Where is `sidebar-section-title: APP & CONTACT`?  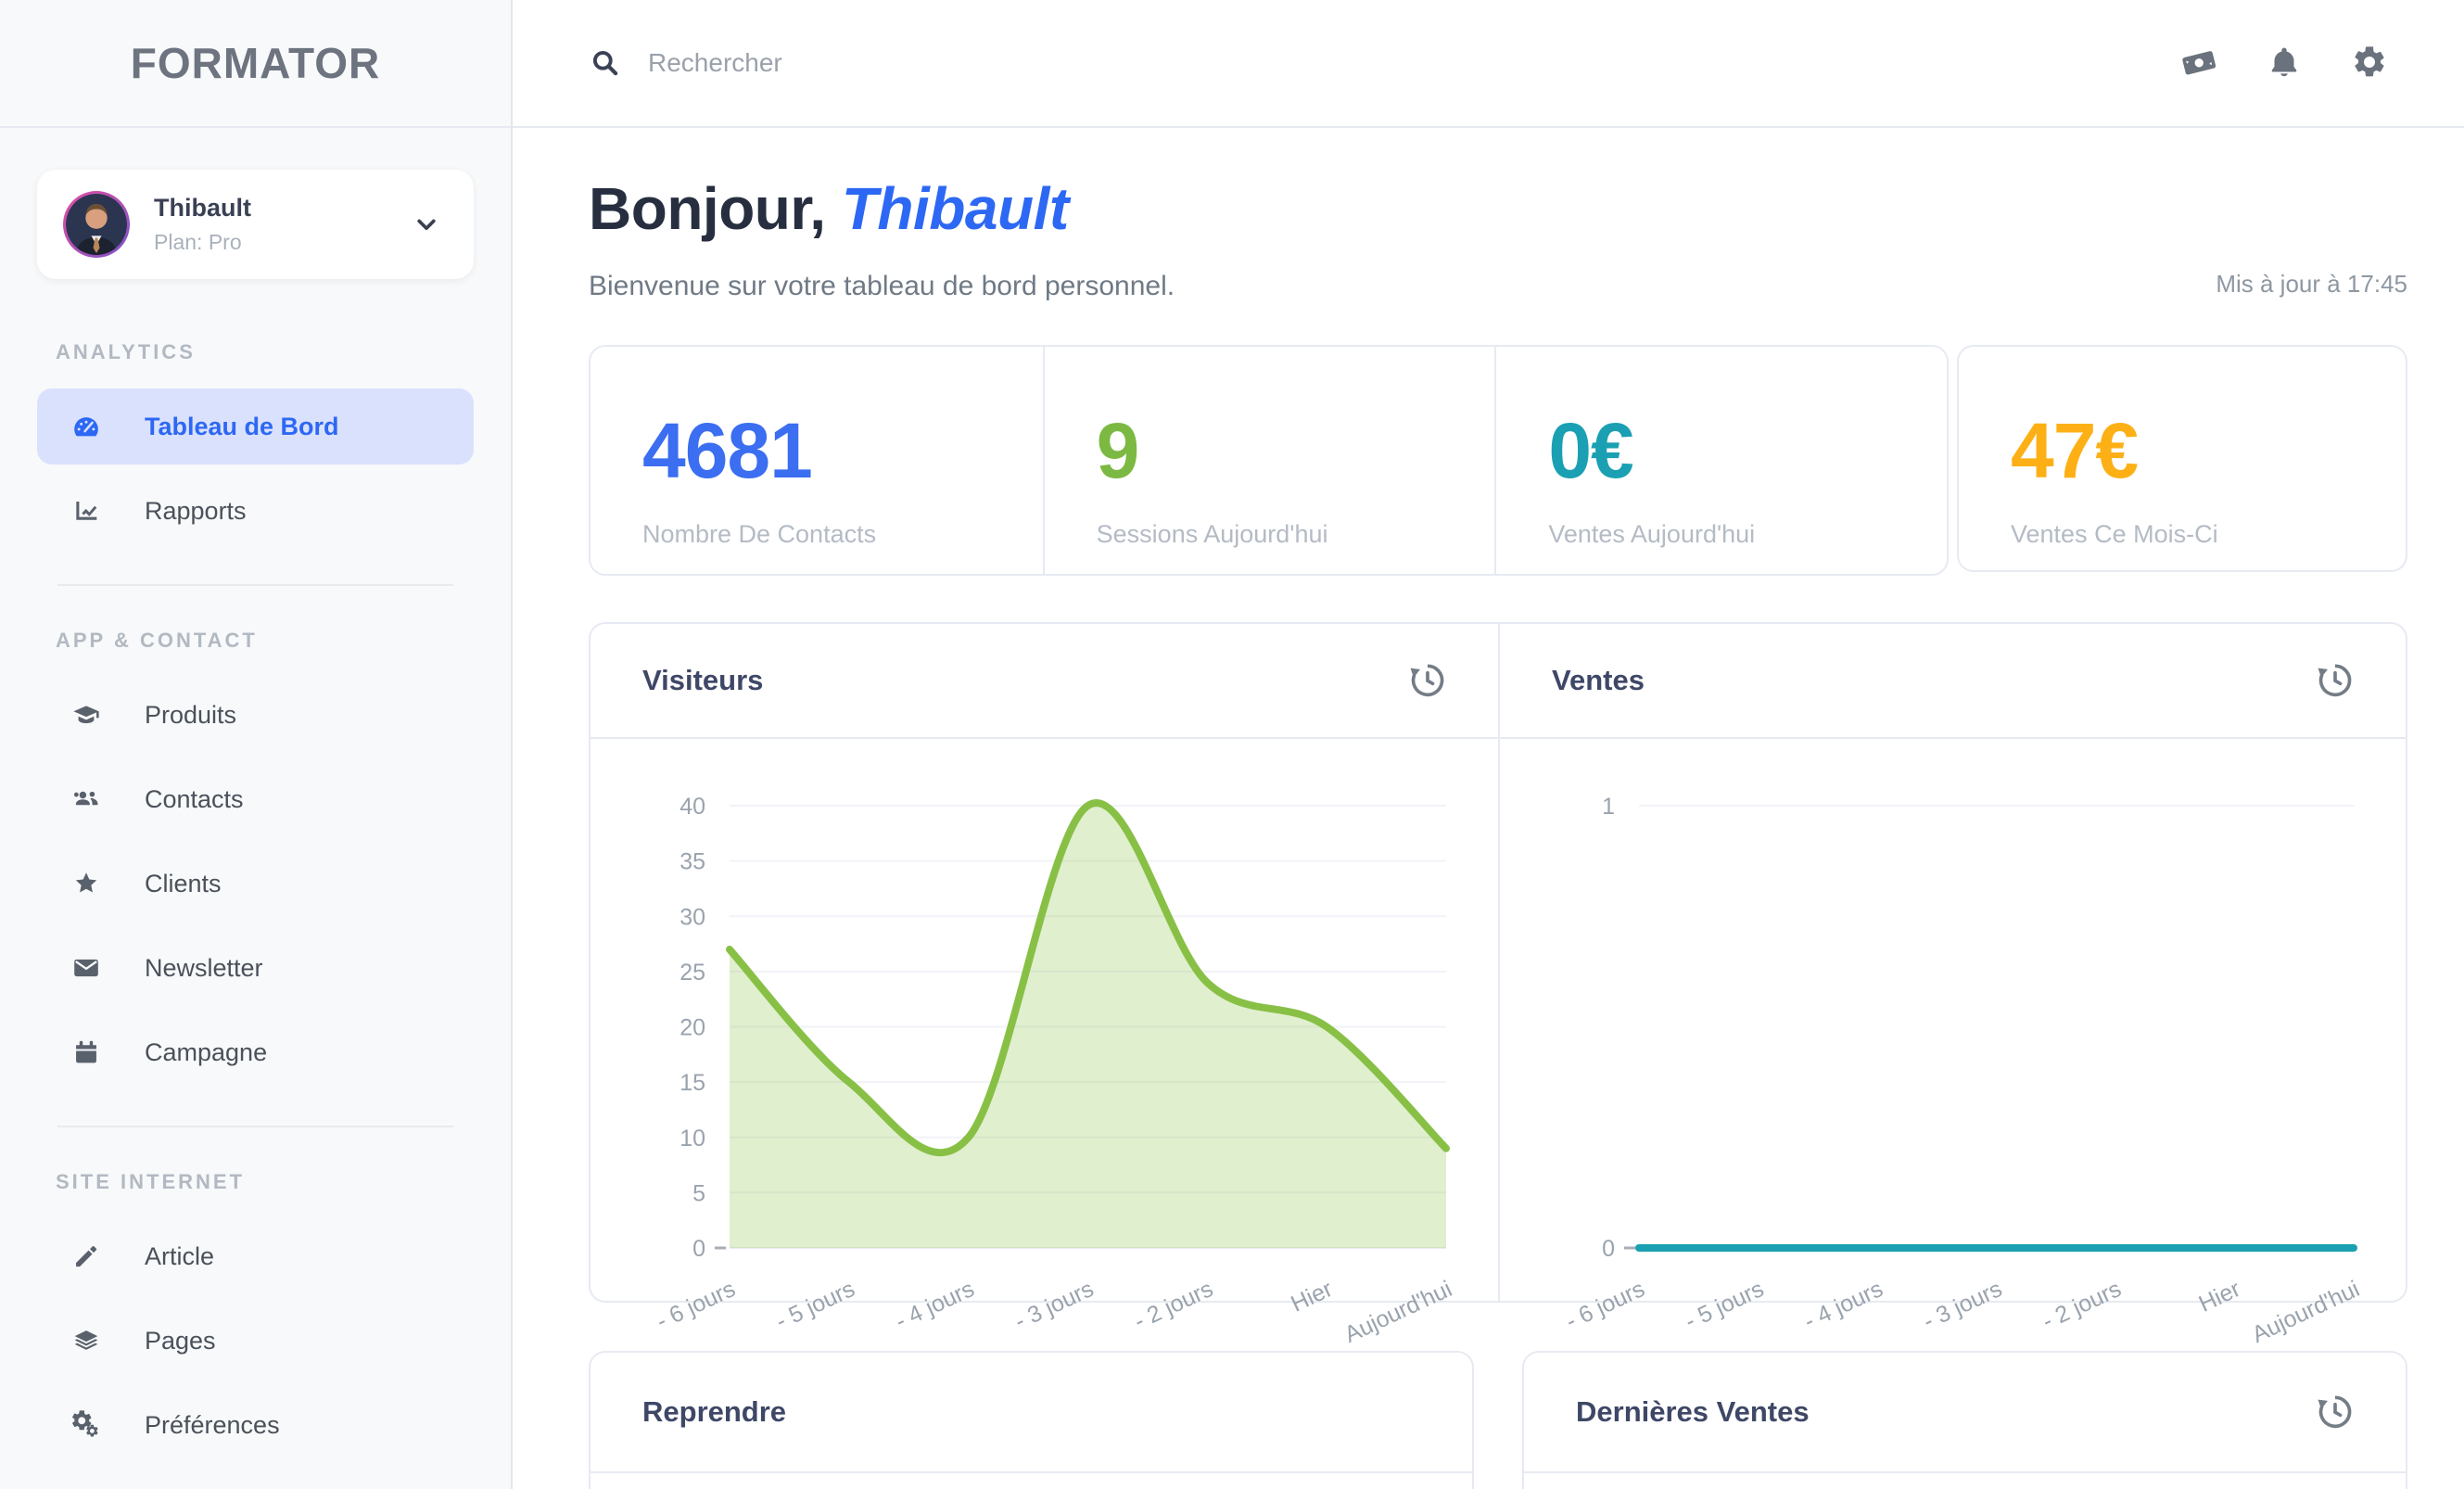 sidebar-section-title: APP & CONTACT is located at coordinates (157, 640).